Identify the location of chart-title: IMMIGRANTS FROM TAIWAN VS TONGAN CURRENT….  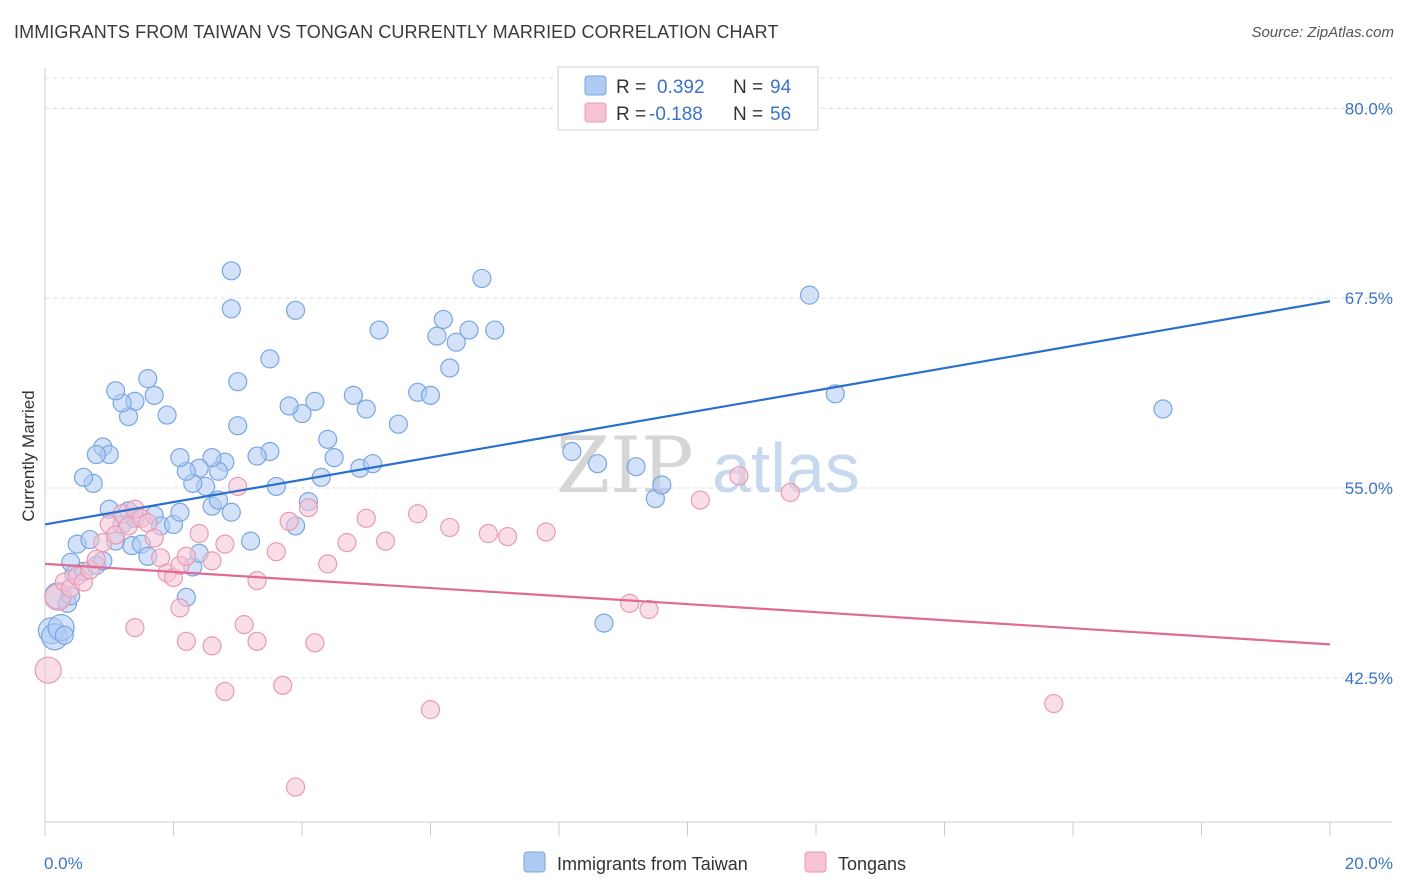
(396, 32).